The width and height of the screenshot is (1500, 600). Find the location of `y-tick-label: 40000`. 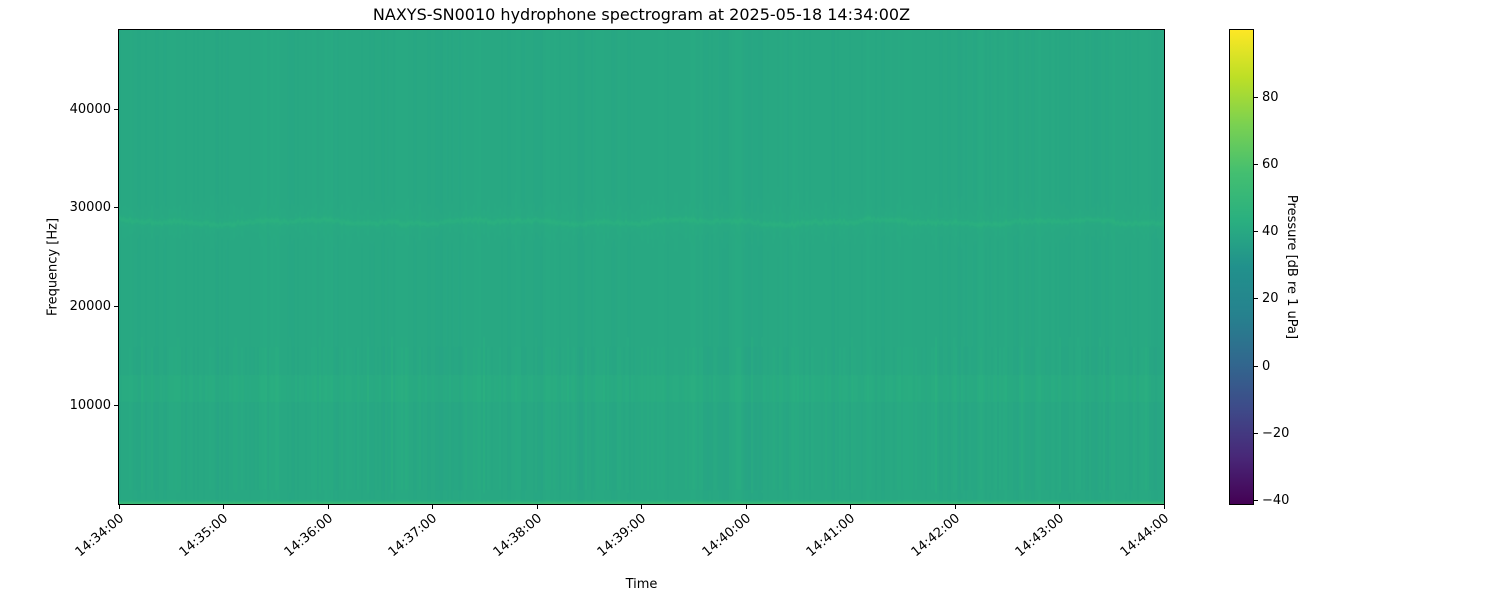

y-tick-label: 40000 is located at coordinates (90, 109).